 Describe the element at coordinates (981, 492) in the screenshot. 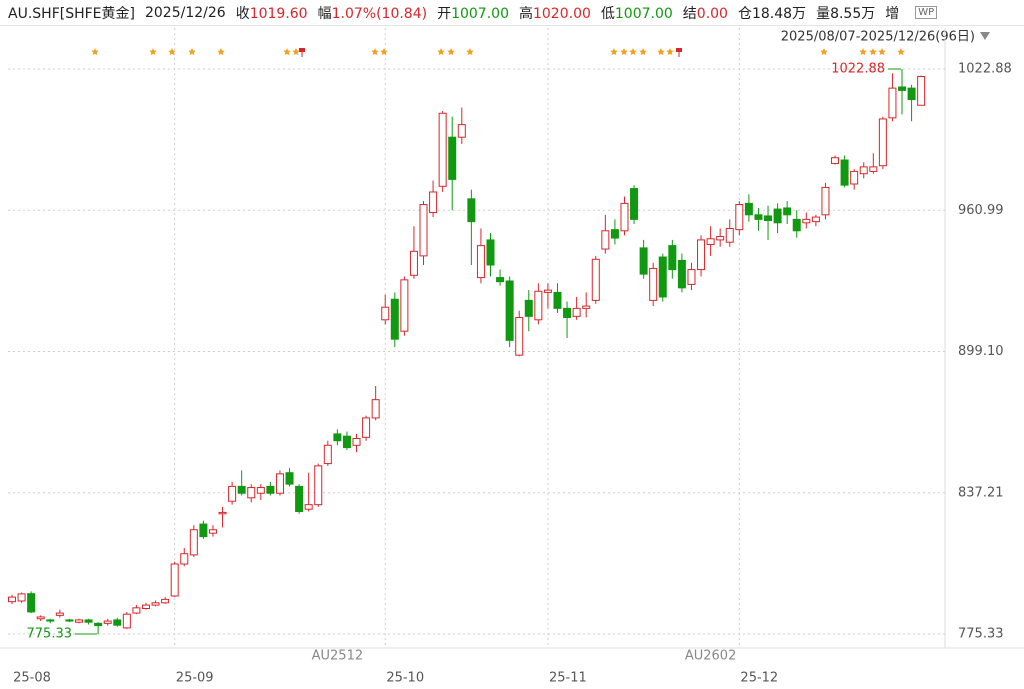

I see `y-tick-label: 837.21` at that location.